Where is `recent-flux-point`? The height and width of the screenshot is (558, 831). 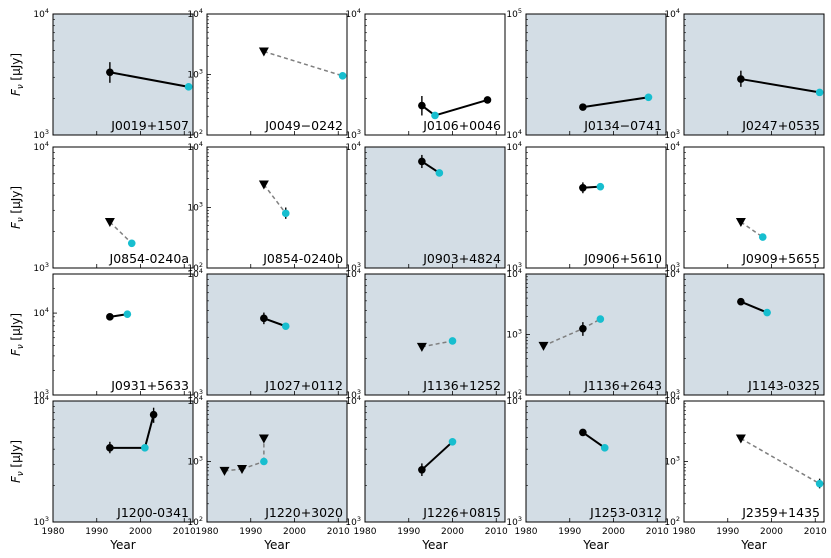
recent-flux-point is located at coordinates (600, 186).